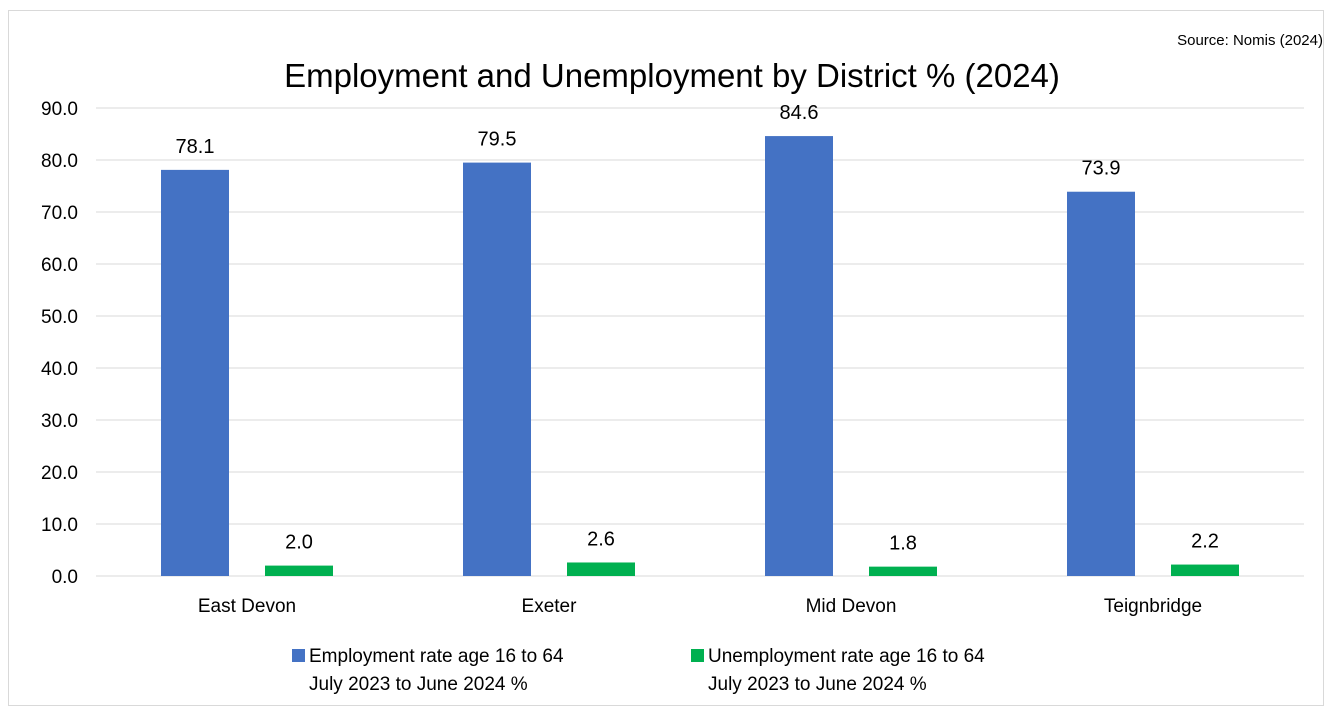  I want to click on bar-unemployment-mid-devon, so click(903, 571).